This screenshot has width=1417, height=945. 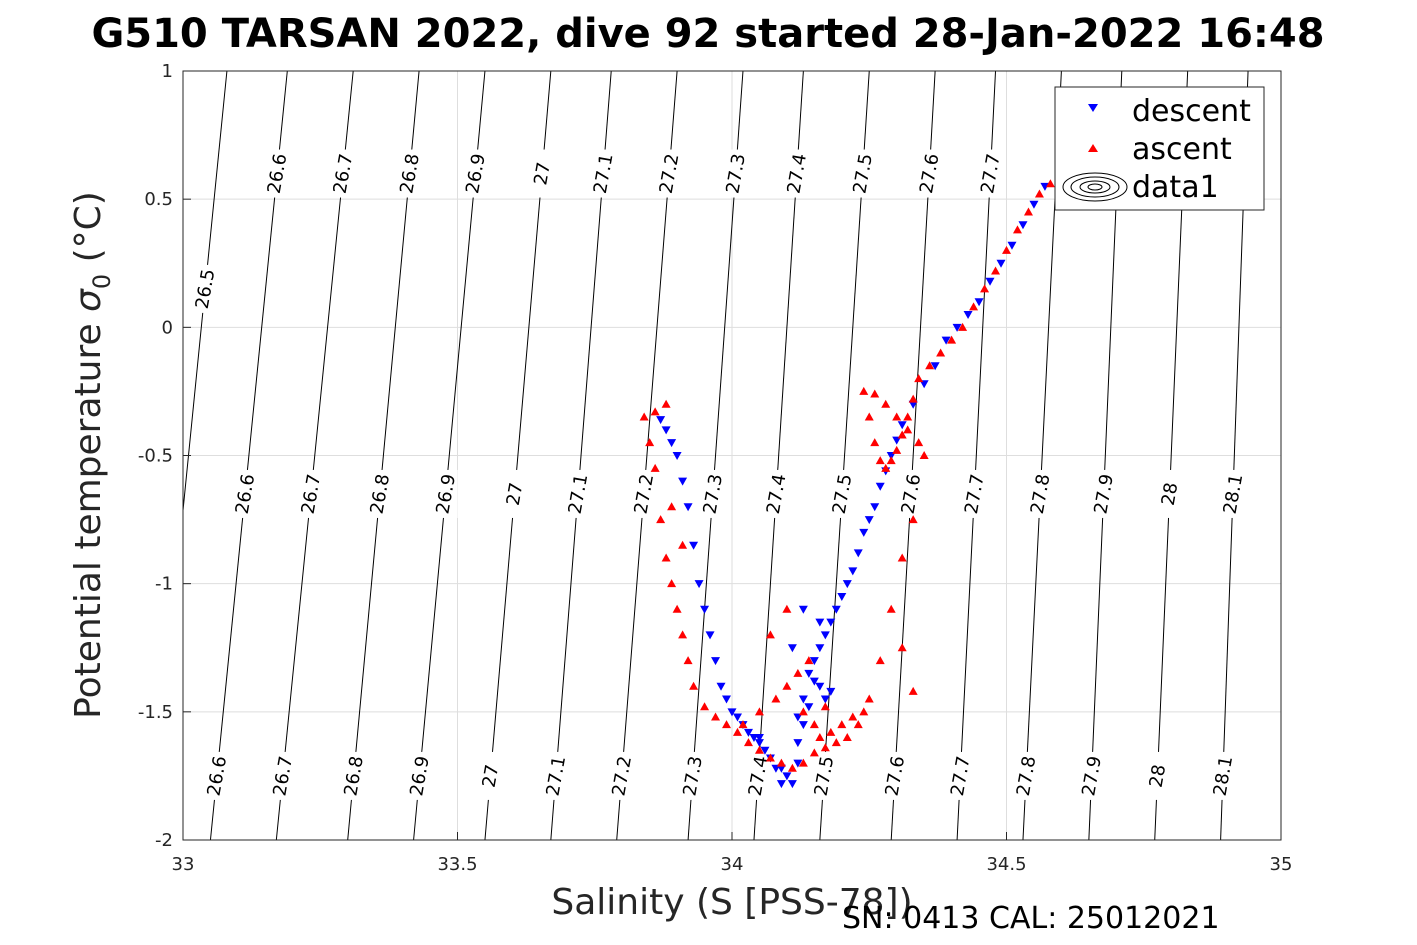 I want to click on legend-descent-marker, so click(x=1093, y=108).